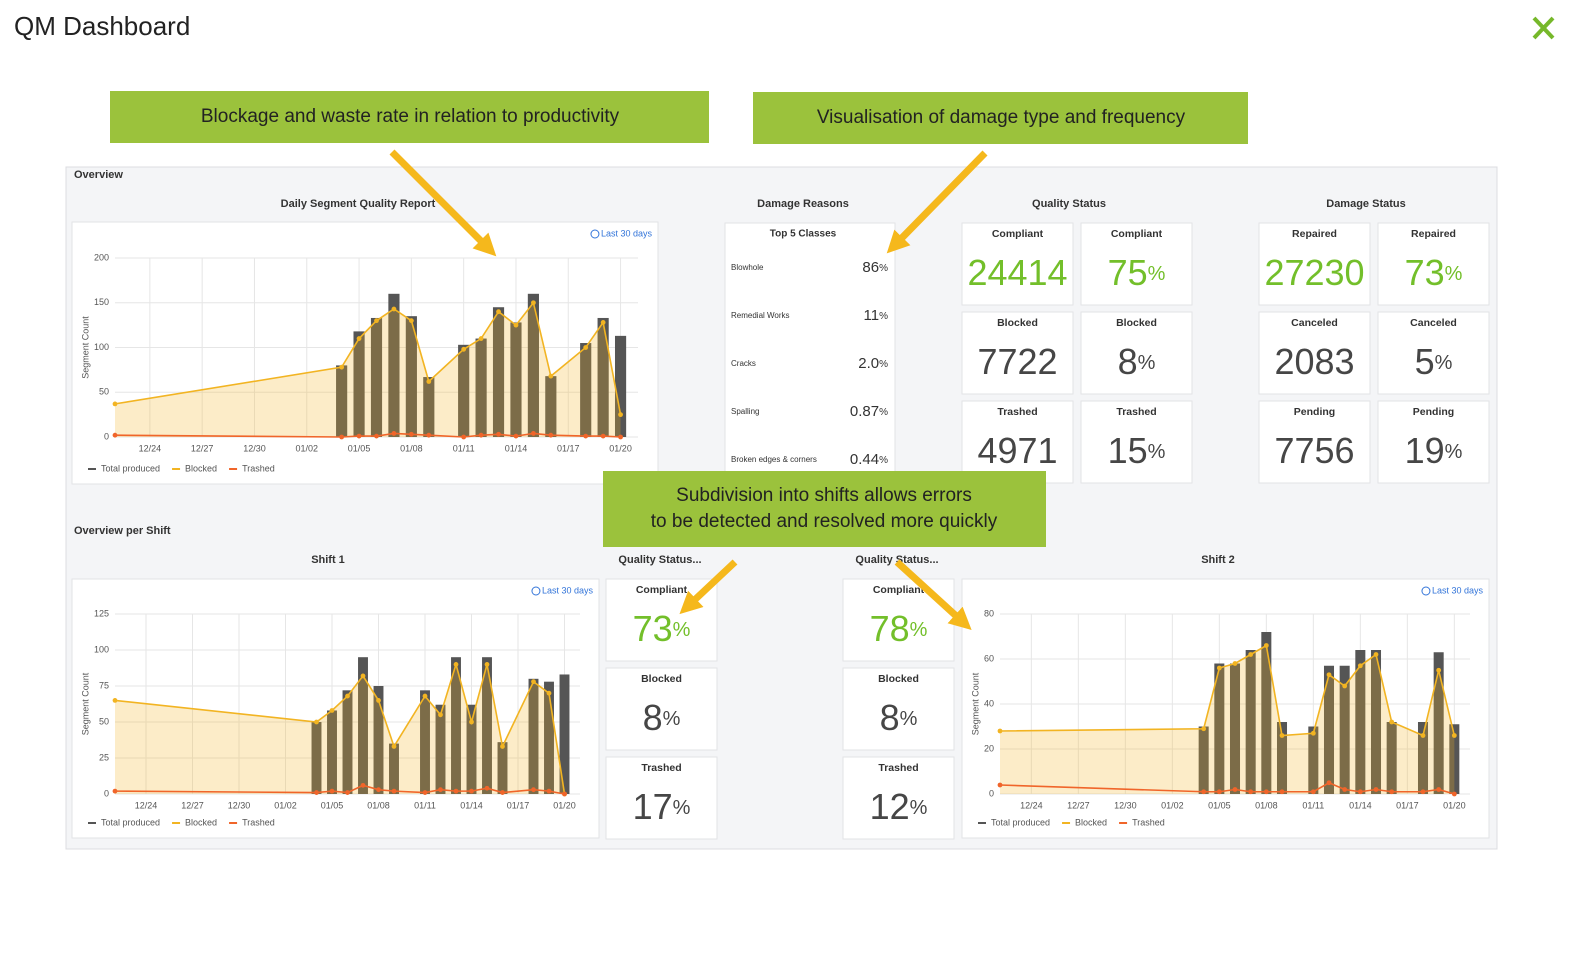  Describe the element at coordinates (307, 448) in the screenshot. I see `x-tick-label: 01/02` at that location.